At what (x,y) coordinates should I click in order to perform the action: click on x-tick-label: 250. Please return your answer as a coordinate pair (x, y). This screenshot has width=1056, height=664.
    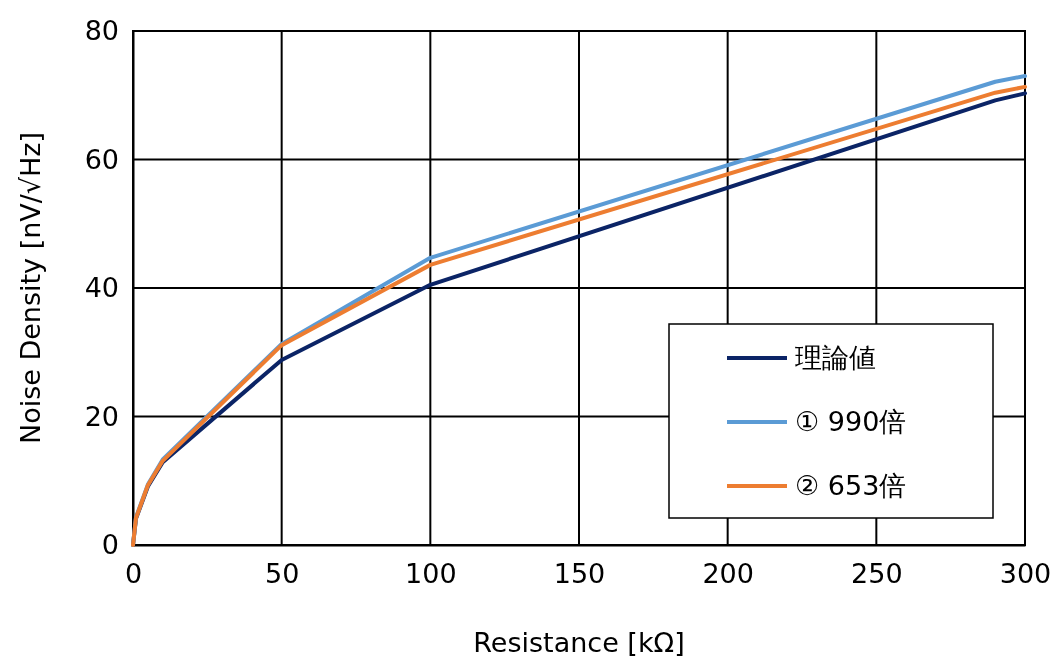
    Looking at the image, I should click on (877, 574).